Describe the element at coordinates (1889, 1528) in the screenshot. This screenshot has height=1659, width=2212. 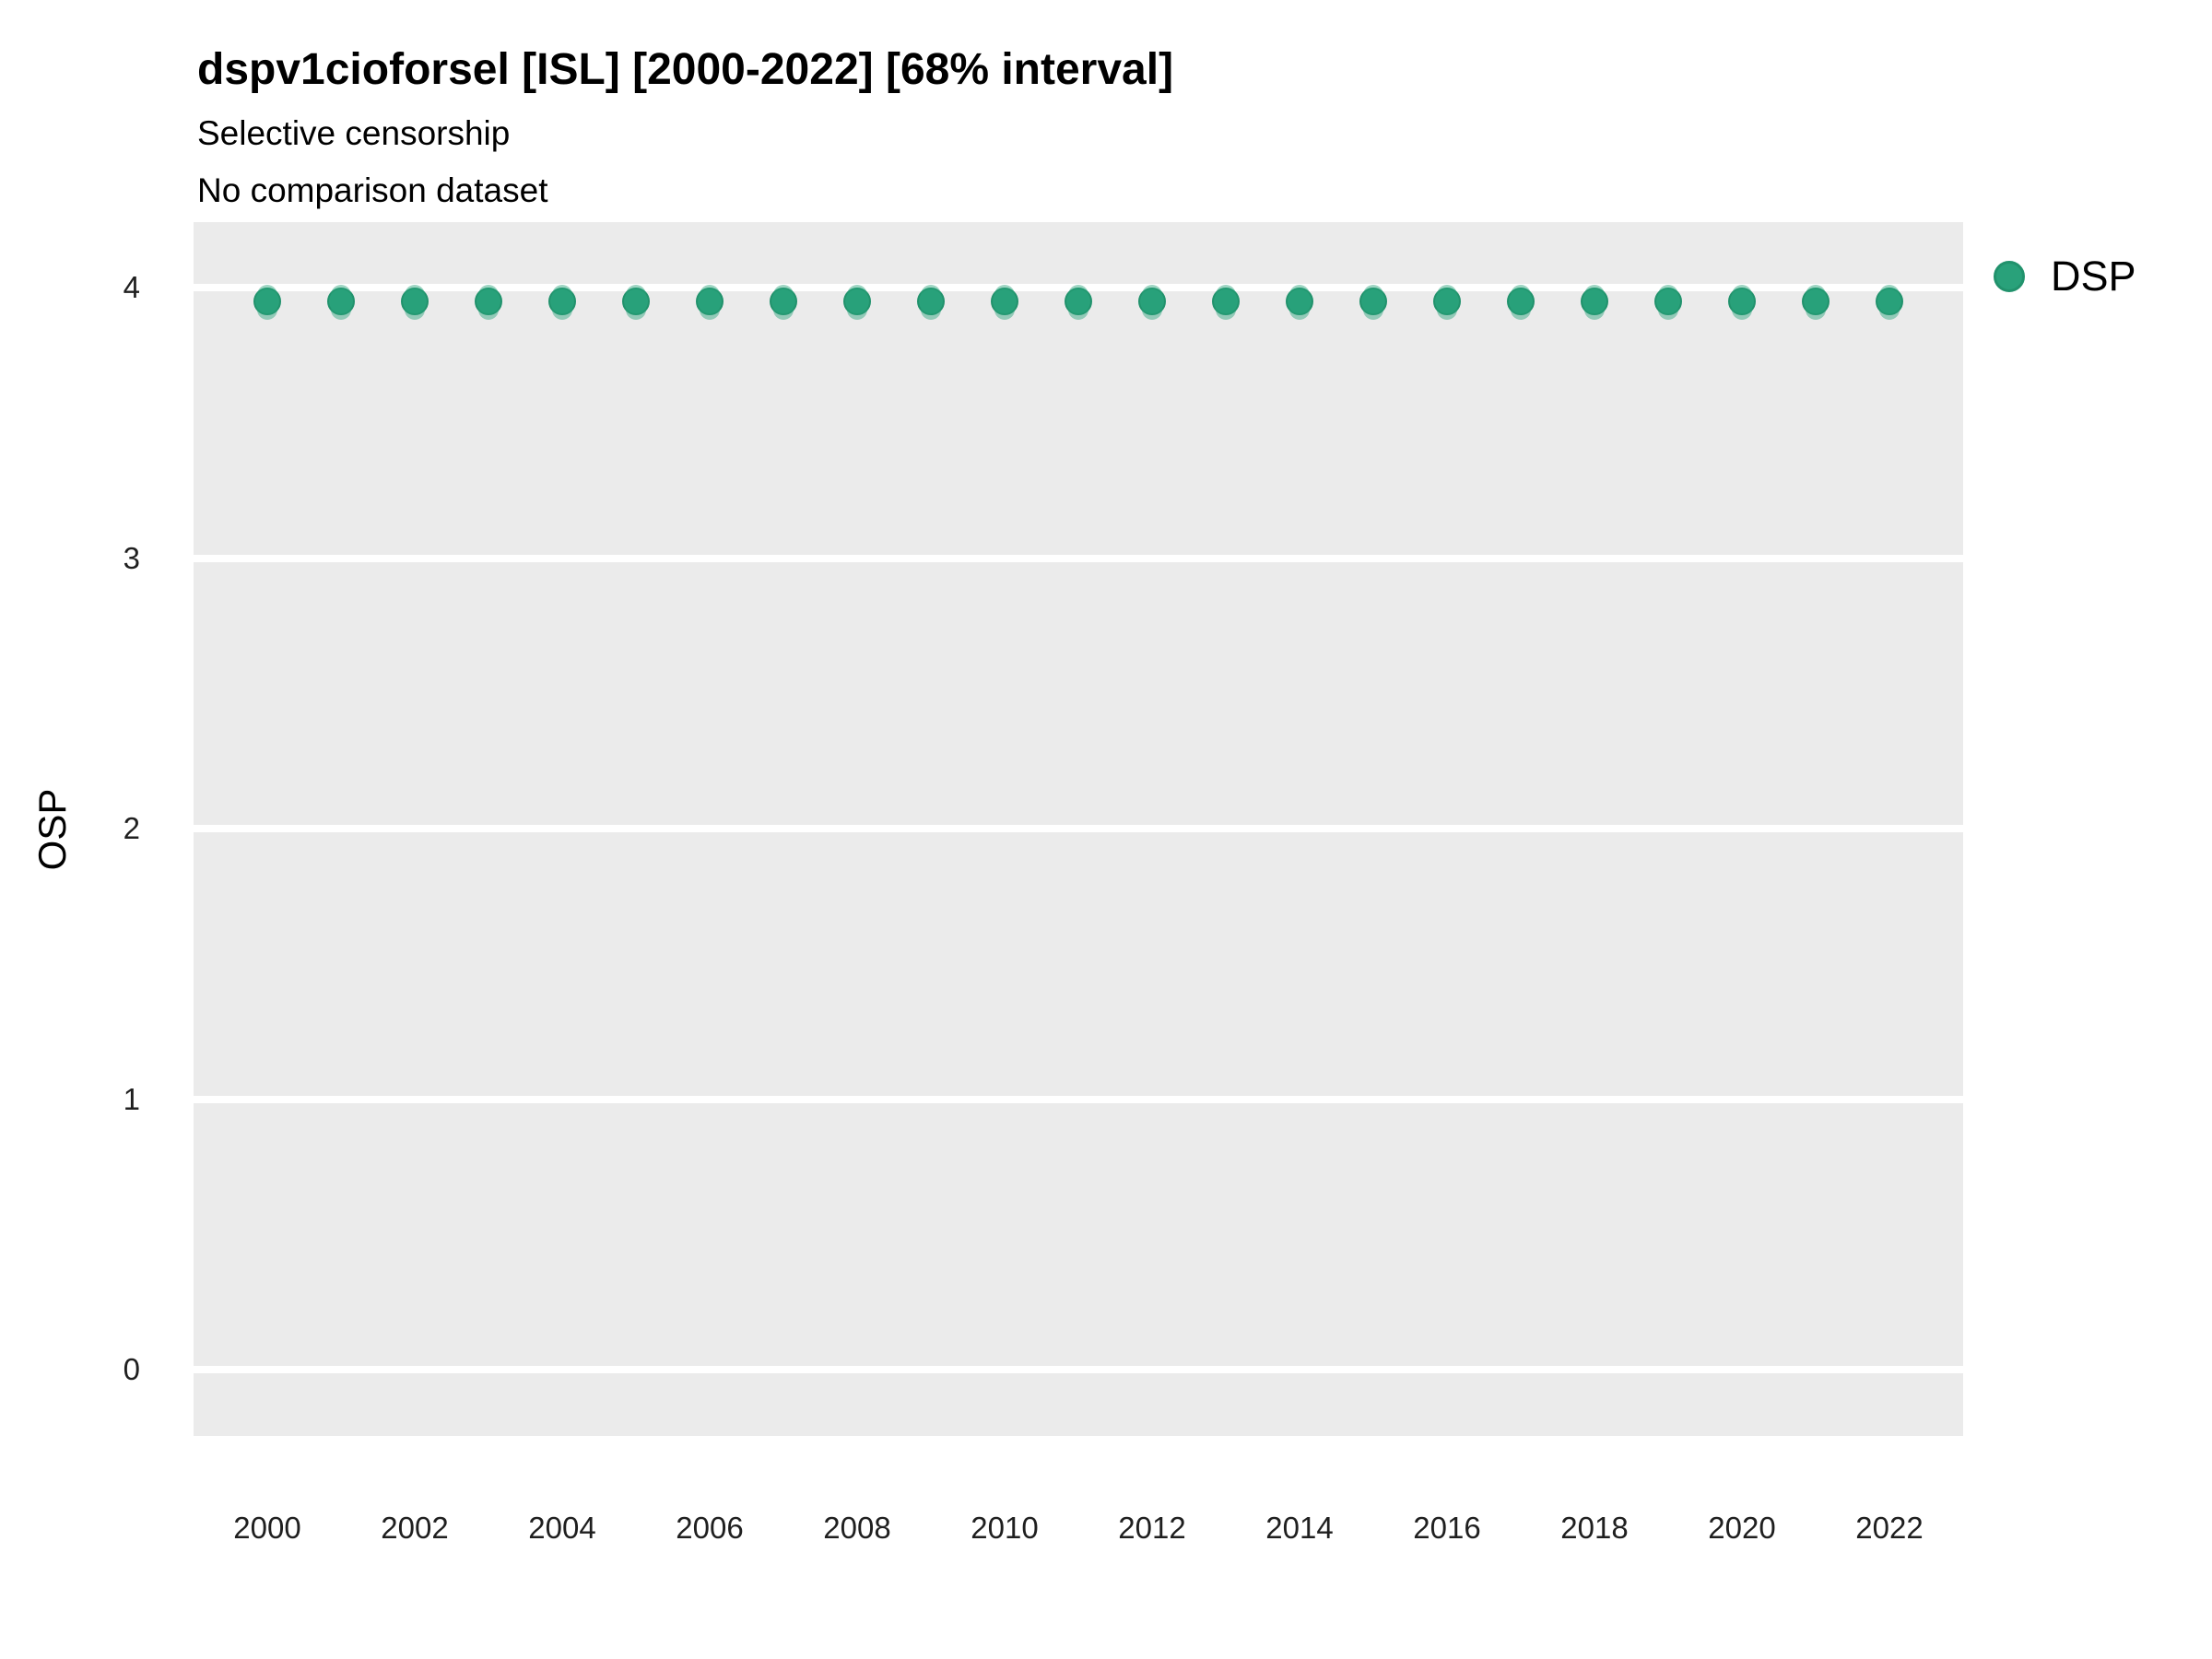
I see `x-tick-label: 2022` at that location.